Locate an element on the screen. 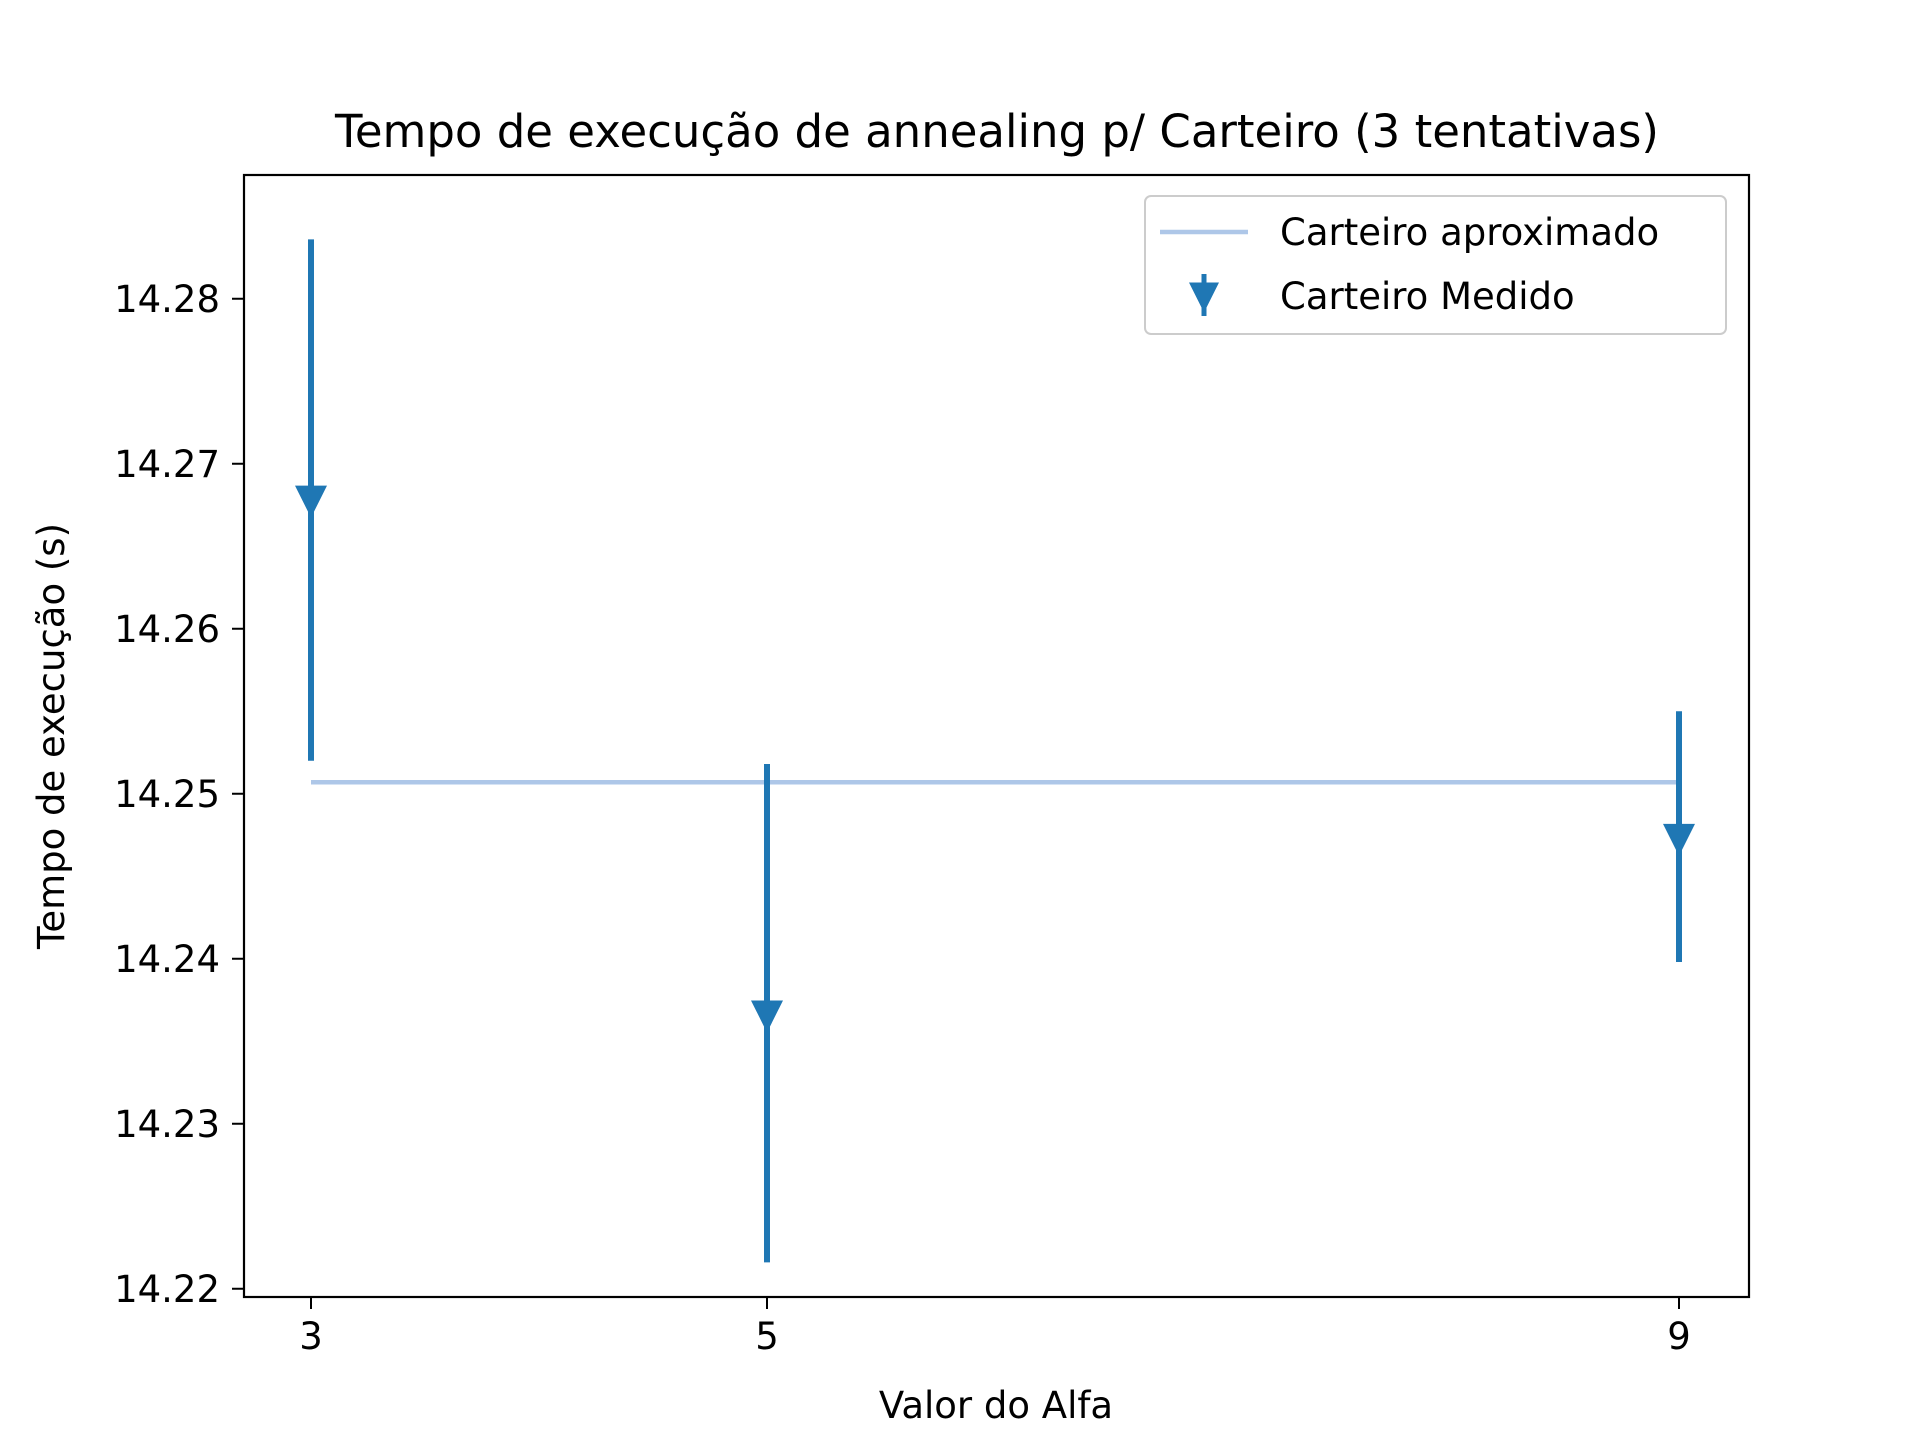  y-tick-label: 14.24 is located at coordinates (167, 959).